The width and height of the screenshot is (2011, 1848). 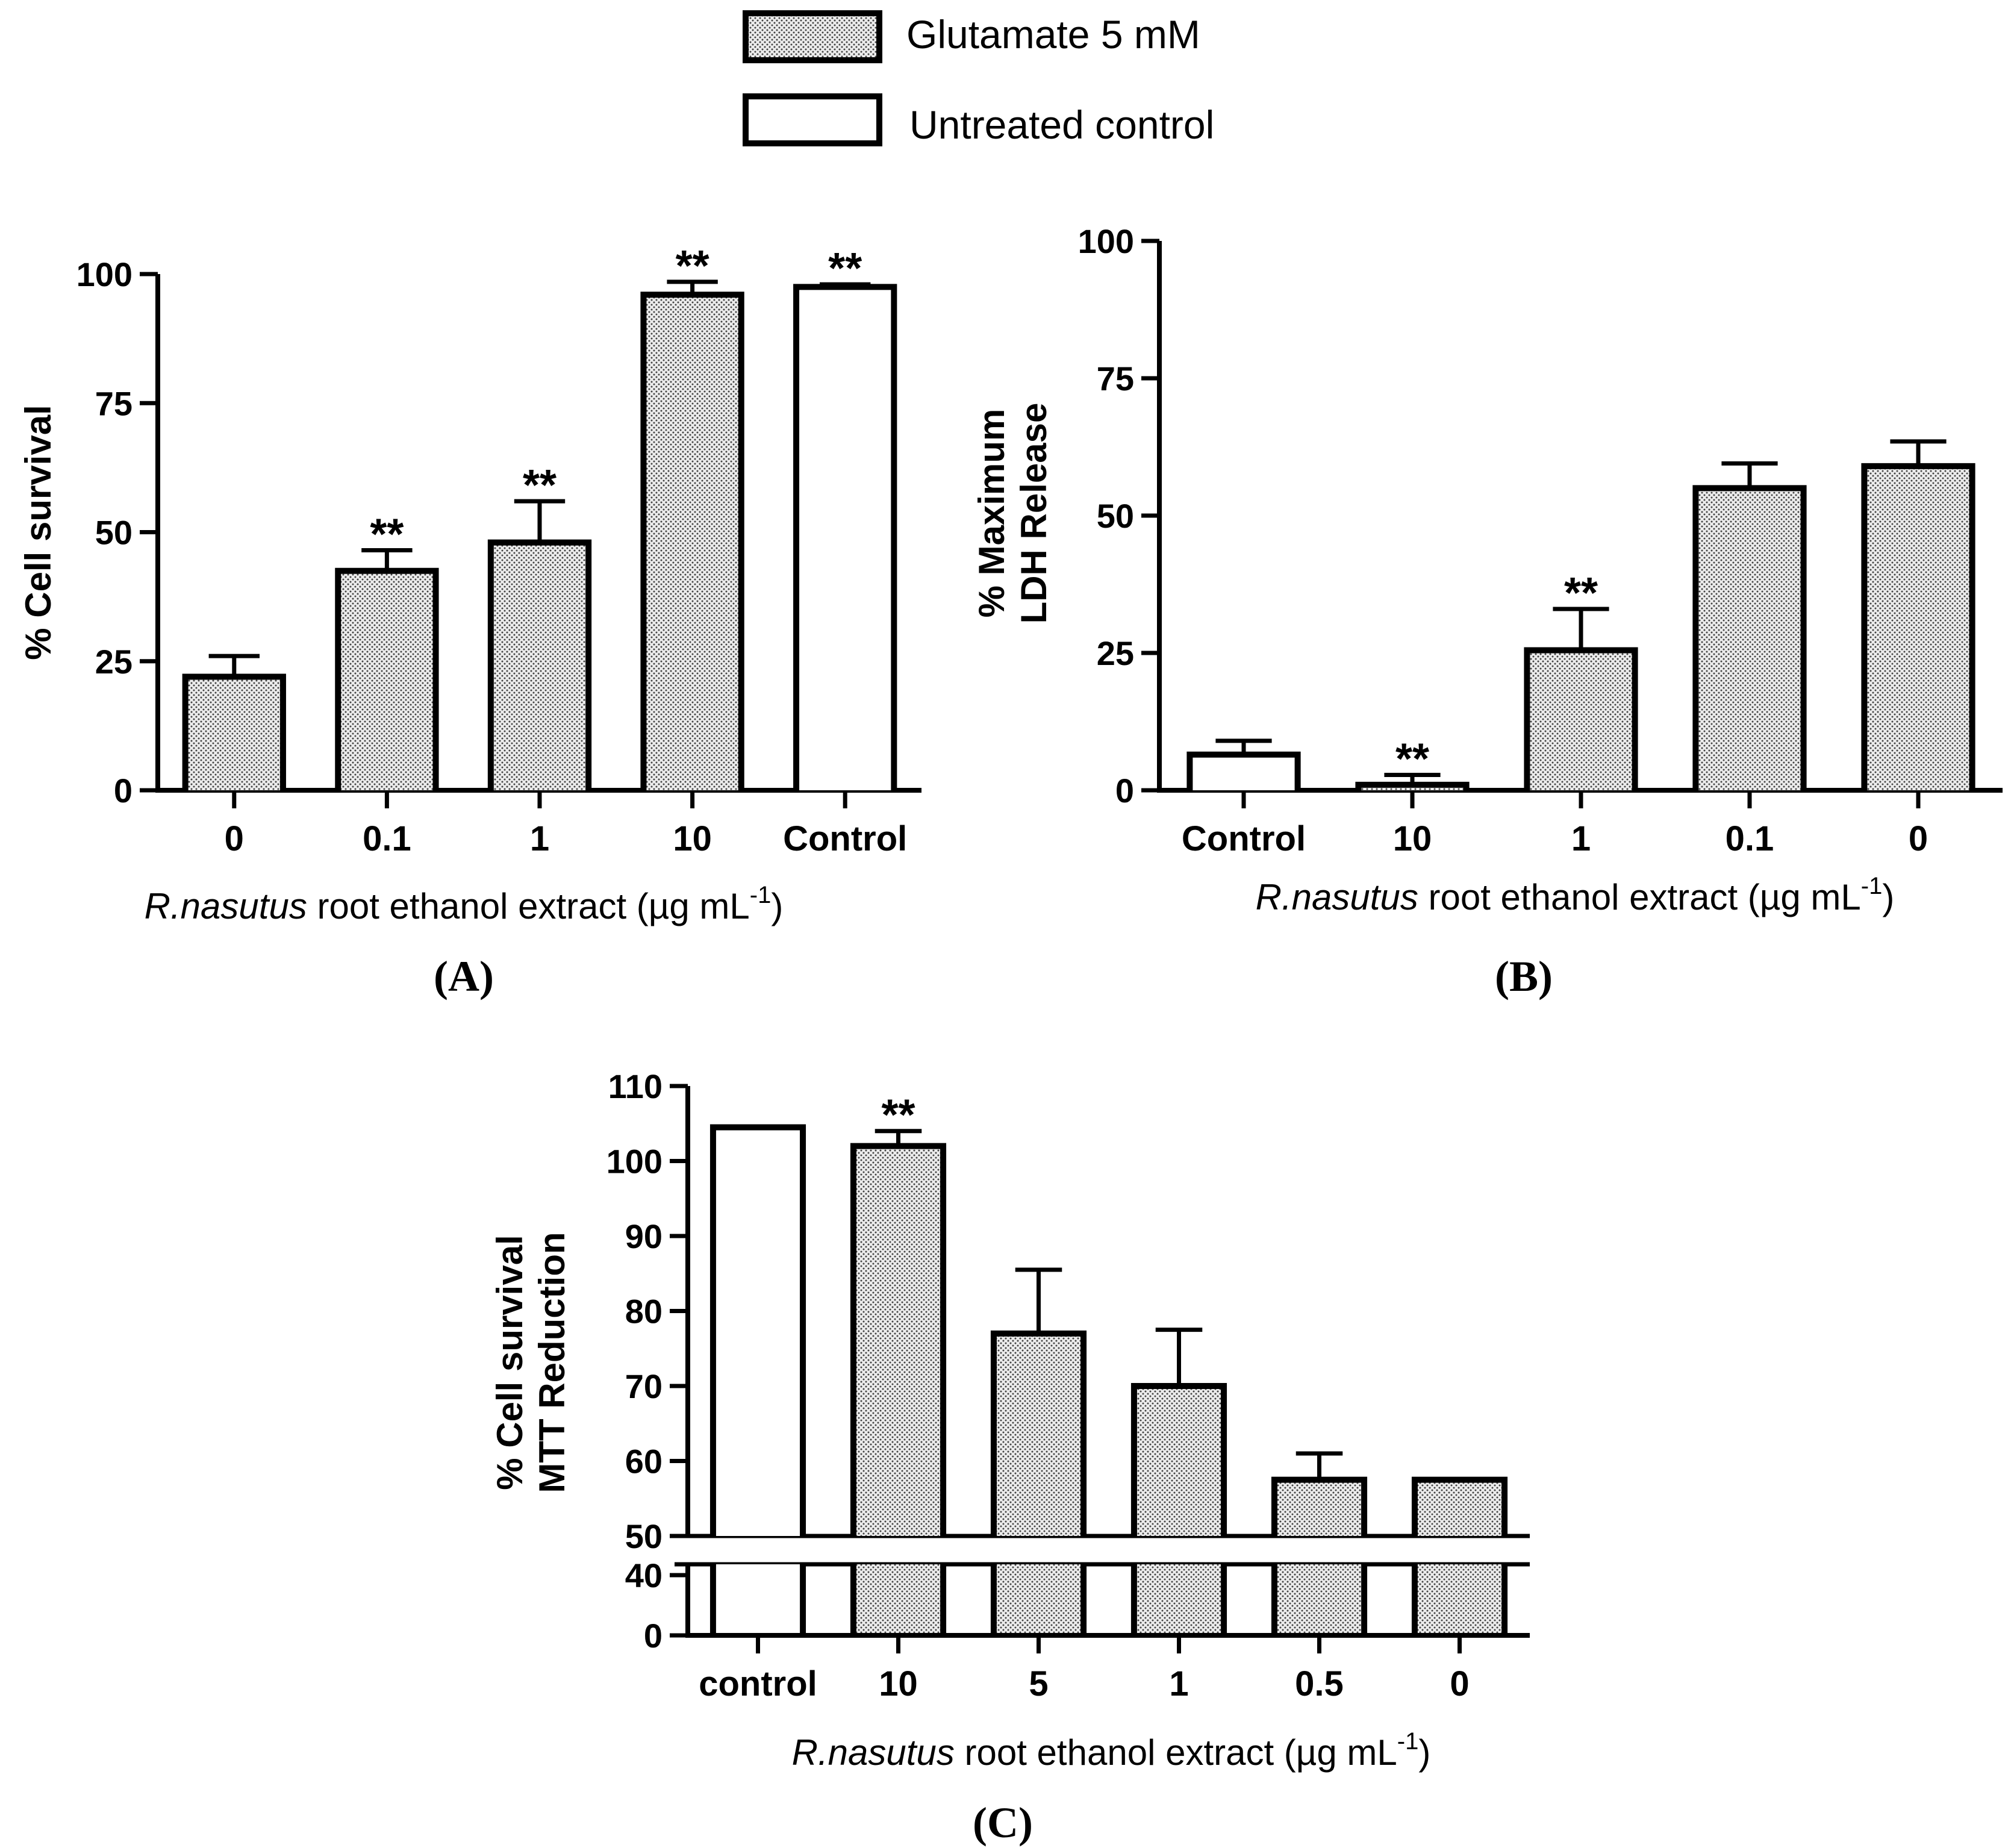 What do you see at coordinates (1034, 513) in the screenshot?
I see `y-axis-label-line: LDH Release` at bounding box center [1034, 513].